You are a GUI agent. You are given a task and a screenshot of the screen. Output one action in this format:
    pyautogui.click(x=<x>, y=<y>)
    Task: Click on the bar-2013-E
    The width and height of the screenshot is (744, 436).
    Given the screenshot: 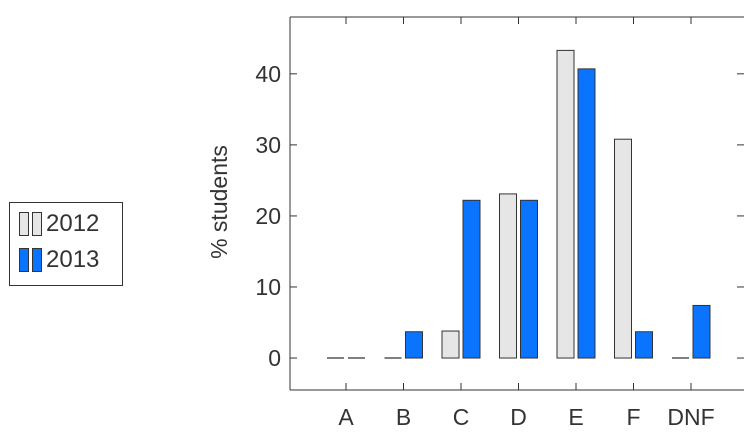 What is the action you would take?
    pyautogui.click(x=586, y=213)
    